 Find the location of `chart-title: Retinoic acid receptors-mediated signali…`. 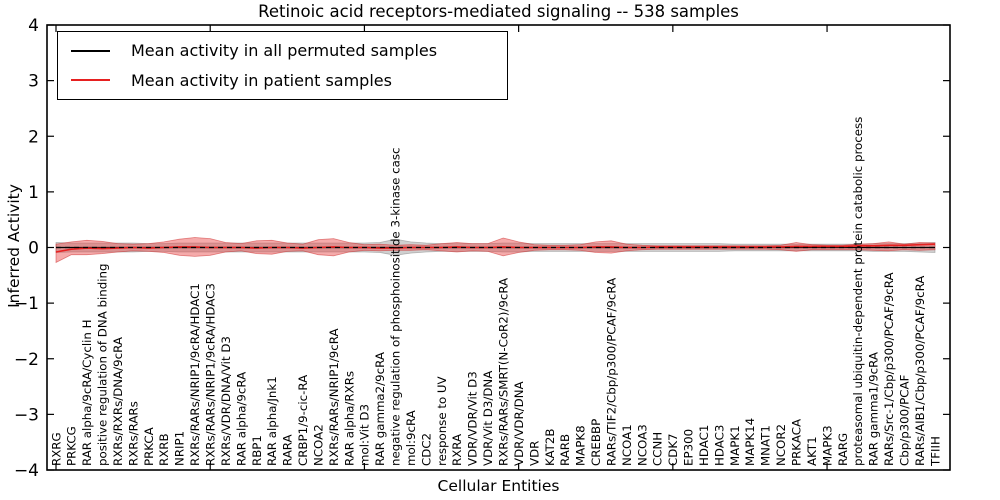

chart-title: Retinoic acid receptors-mediated signali… is located at coordinates (498, 11).